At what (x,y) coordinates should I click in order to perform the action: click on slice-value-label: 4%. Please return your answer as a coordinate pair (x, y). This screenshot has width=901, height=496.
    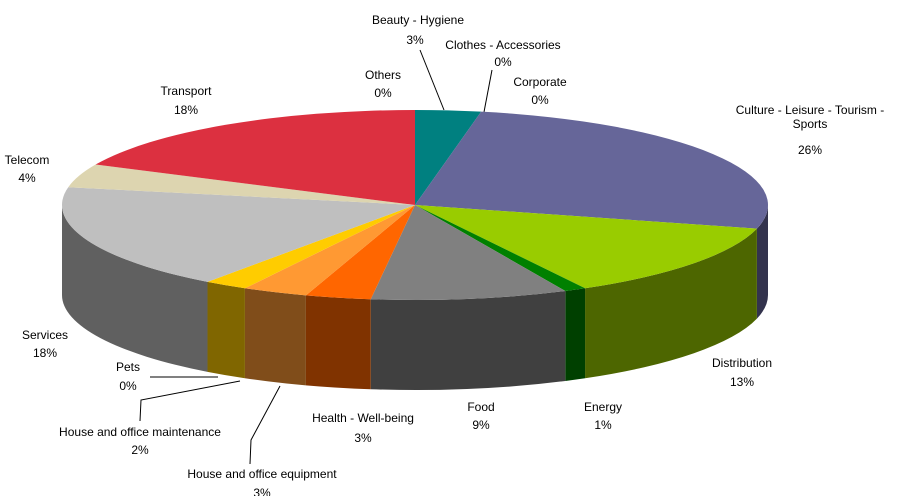
    Looking at the image, I should click on (27, 178).